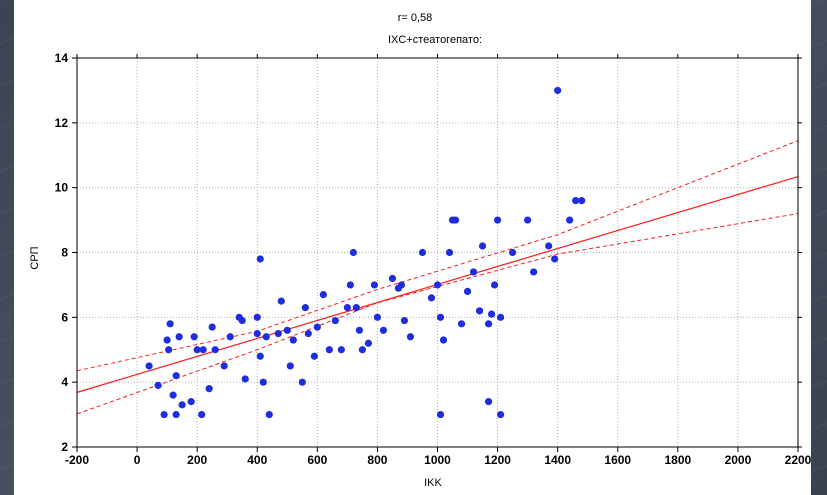 The height and width of the screenshot is (495, 827). Describe the element at coordinates (435, 40) in the screenshot. I see `chart-subtitle: IXC+стеатогепато:` at that location.